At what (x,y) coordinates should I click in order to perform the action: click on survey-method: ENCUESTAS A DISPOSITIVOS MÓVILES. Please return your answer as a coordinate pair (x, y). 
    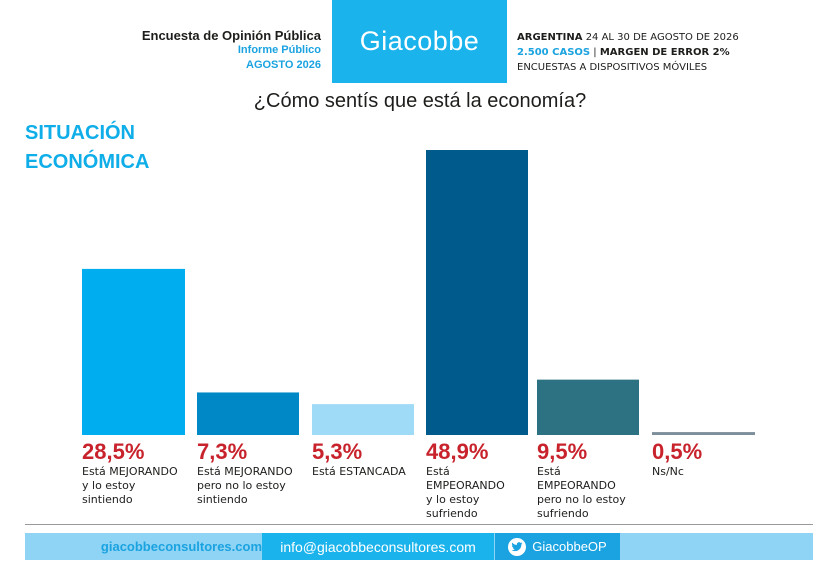
    Looking at the image, I should click on (612, 67).